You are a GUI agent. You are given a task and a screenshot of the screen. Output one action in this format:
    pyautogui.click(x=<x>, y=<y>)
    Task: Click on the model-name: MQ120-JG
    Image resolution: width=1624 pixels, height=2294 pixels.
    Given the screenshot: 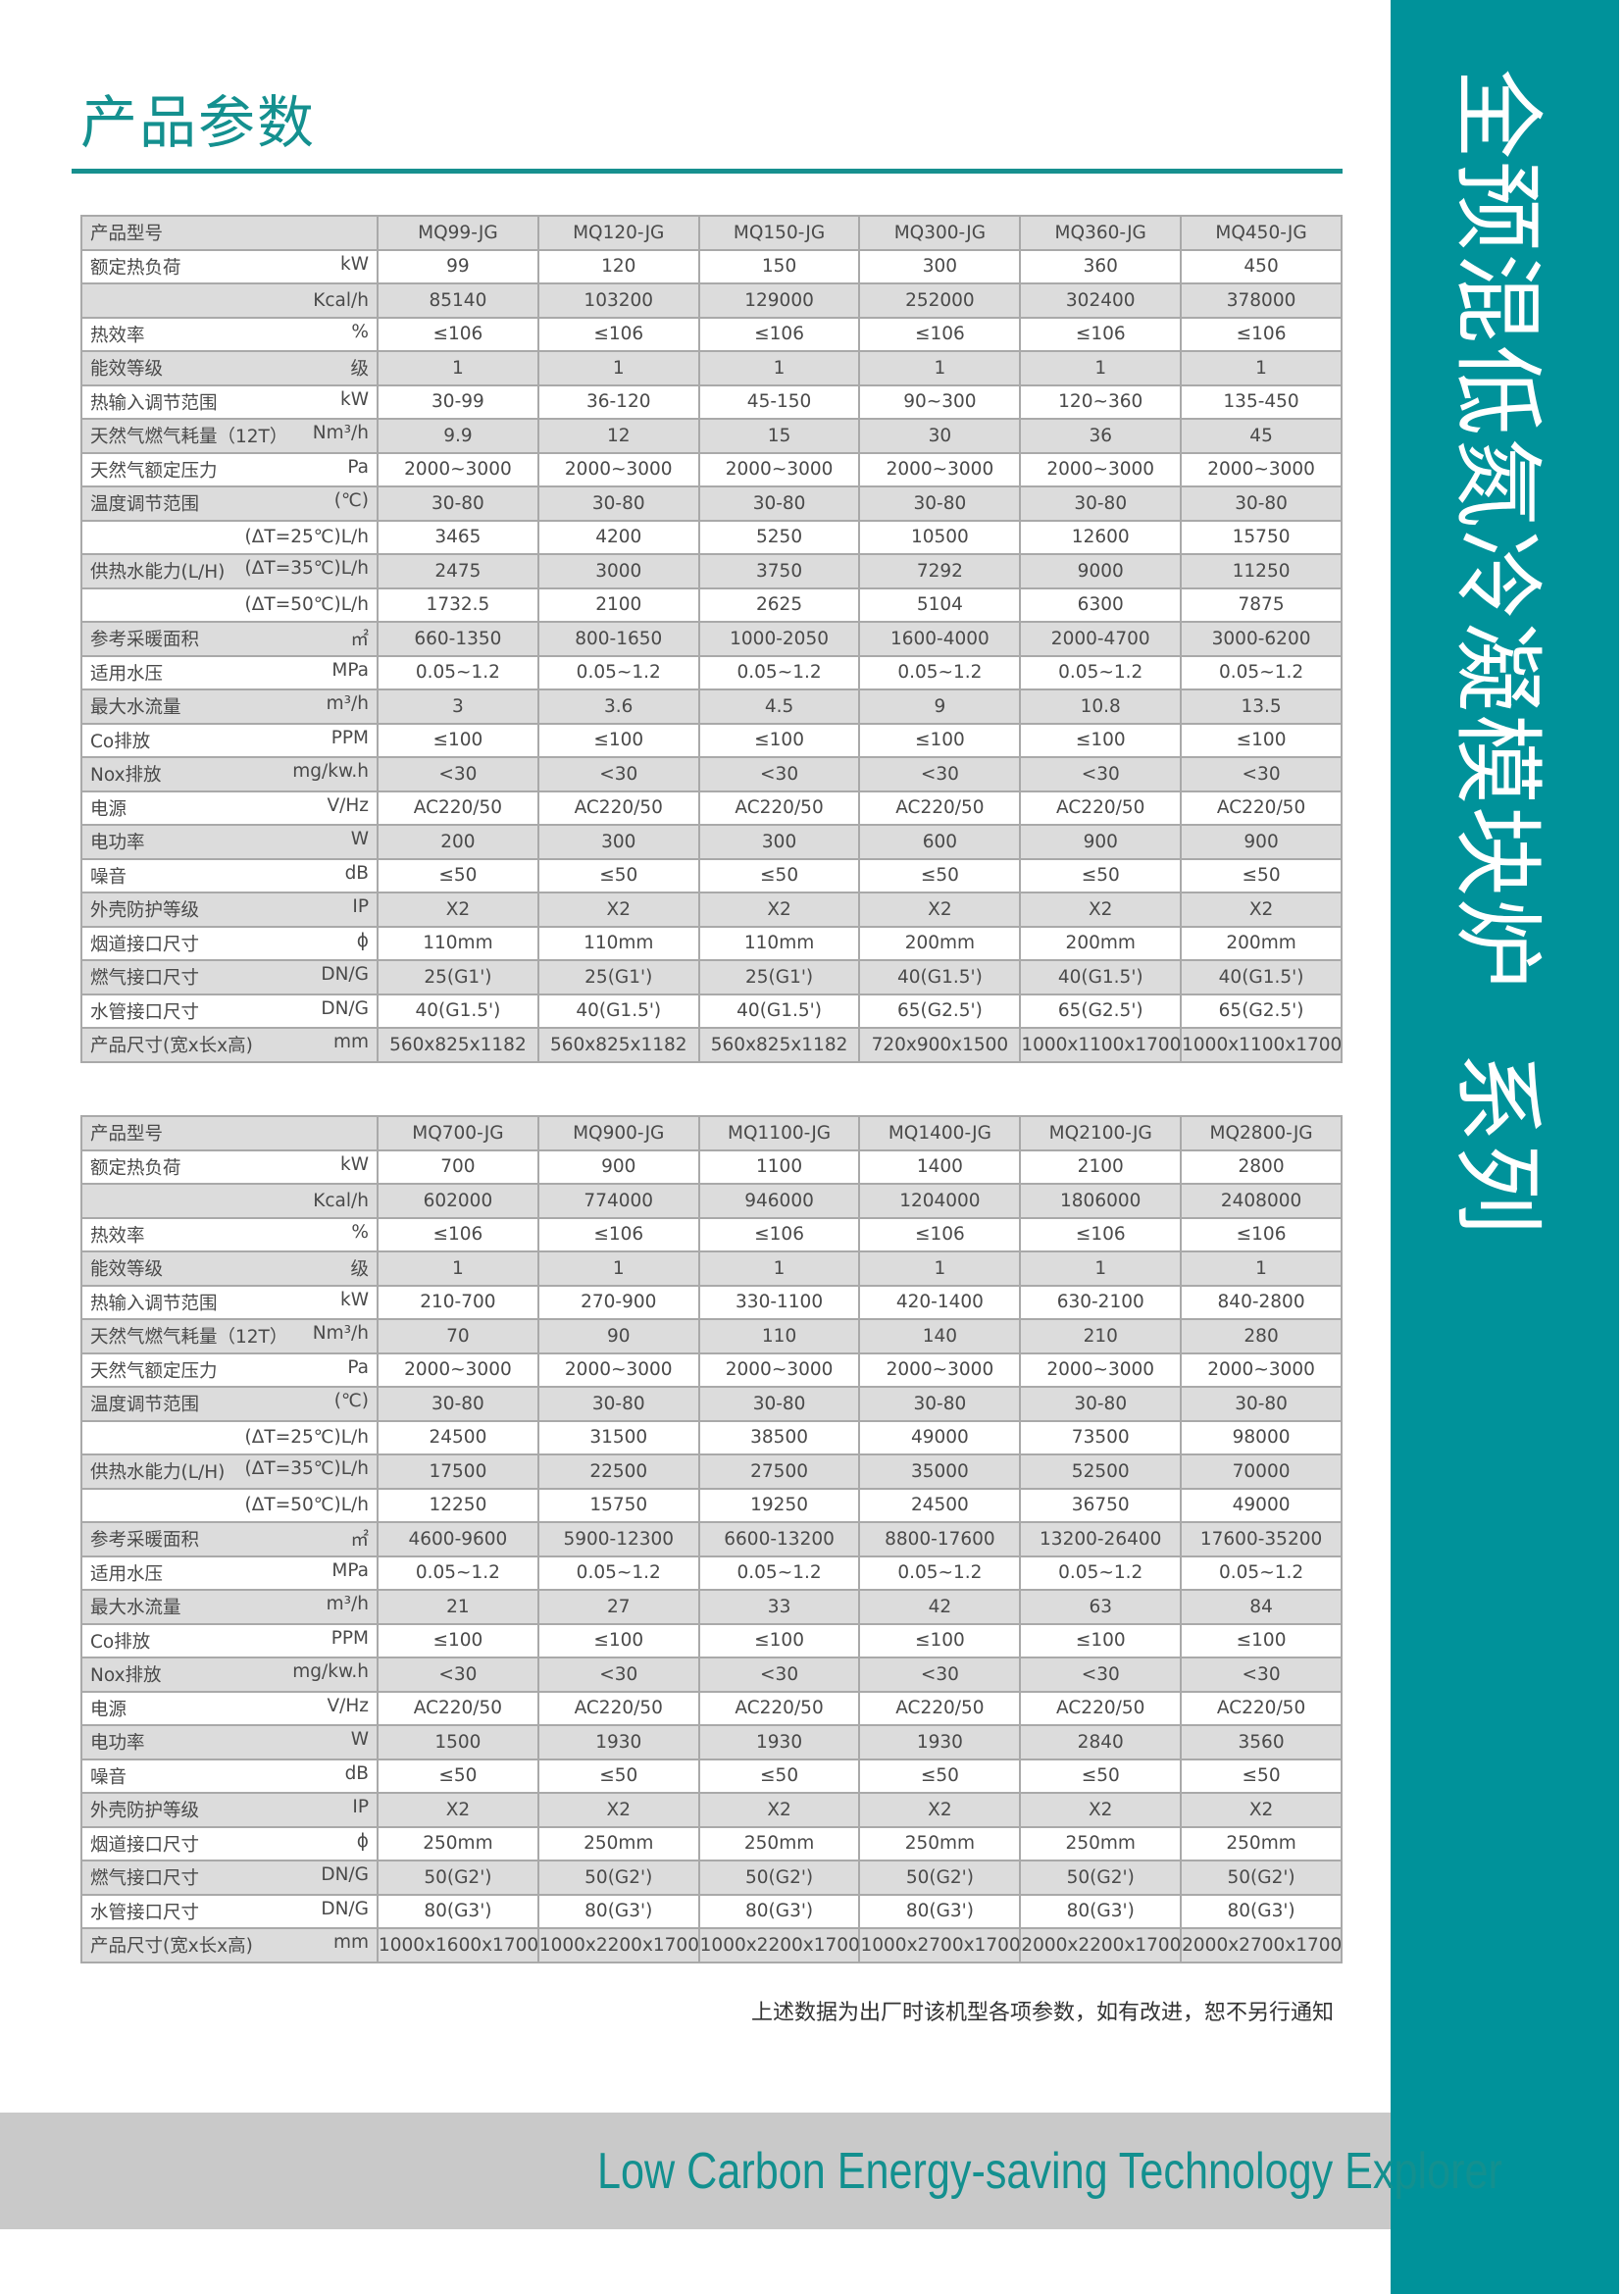 What is the action you would take?
    pyautogui.click(x=618, y=233)
    